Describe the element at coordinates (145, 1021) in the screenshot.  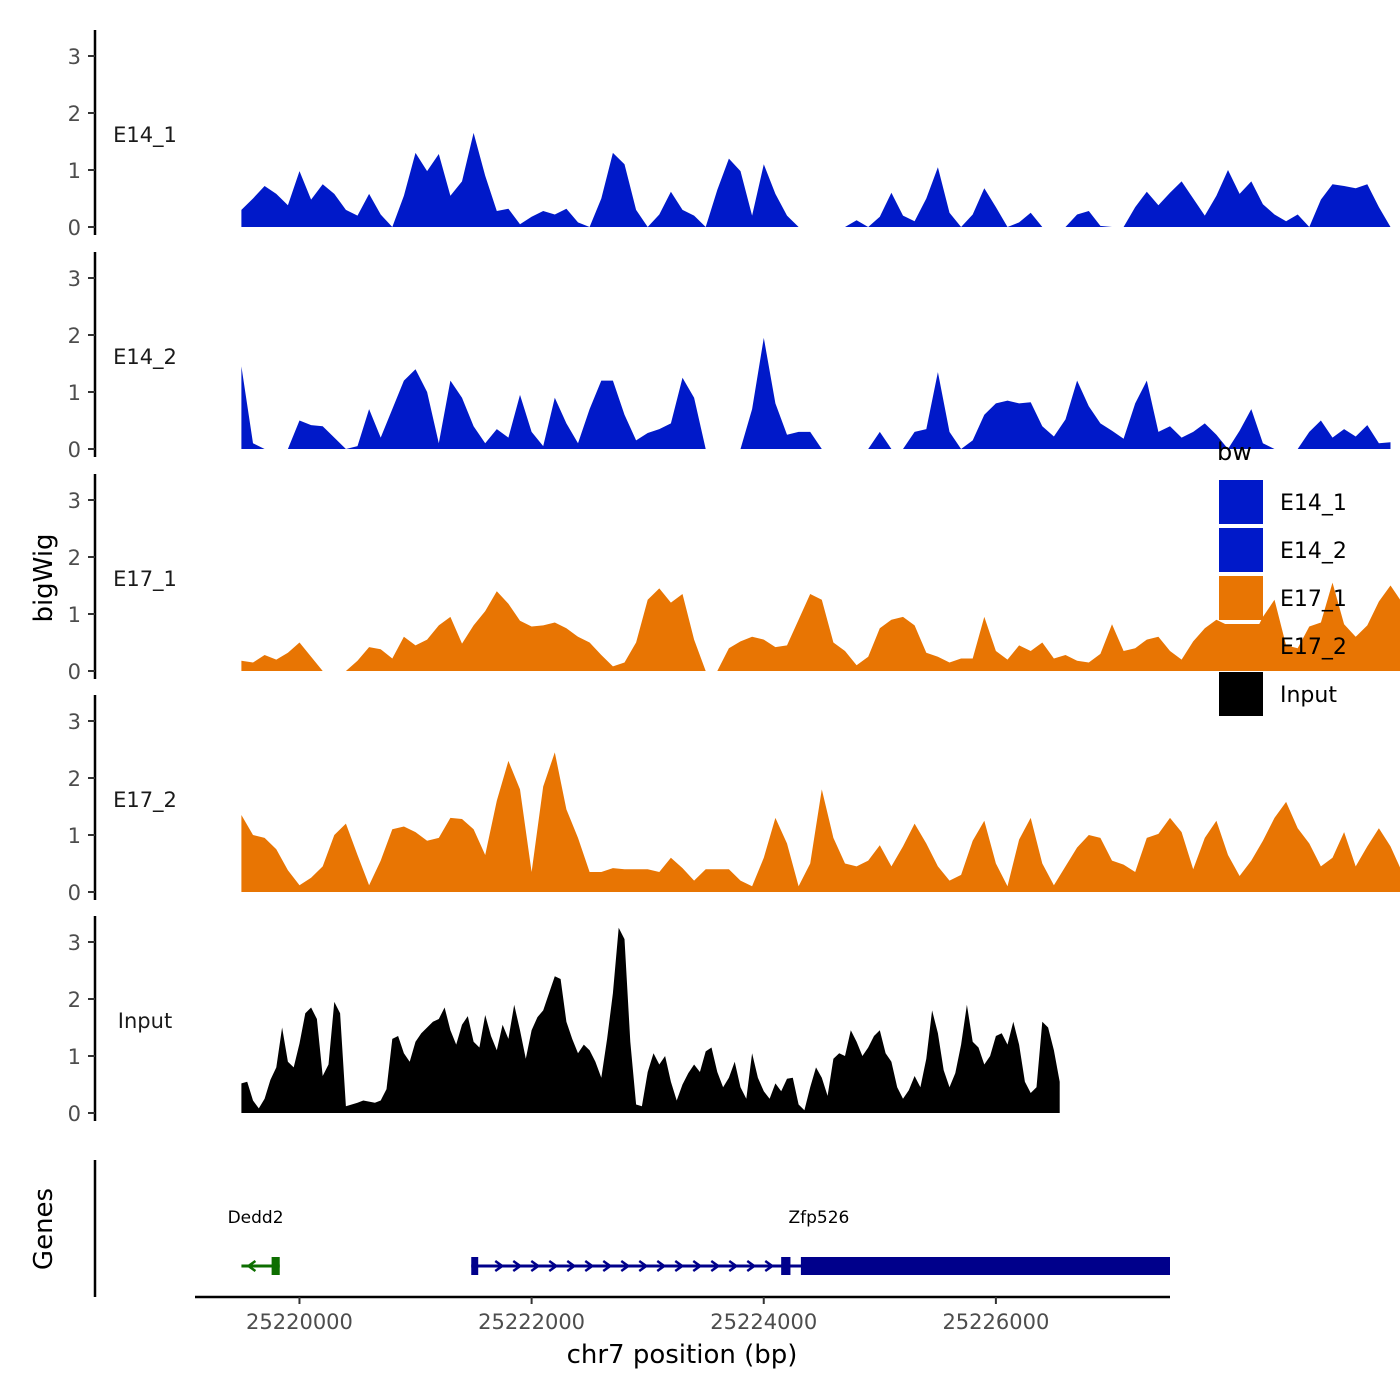
I see `track-label: Input` at that location.